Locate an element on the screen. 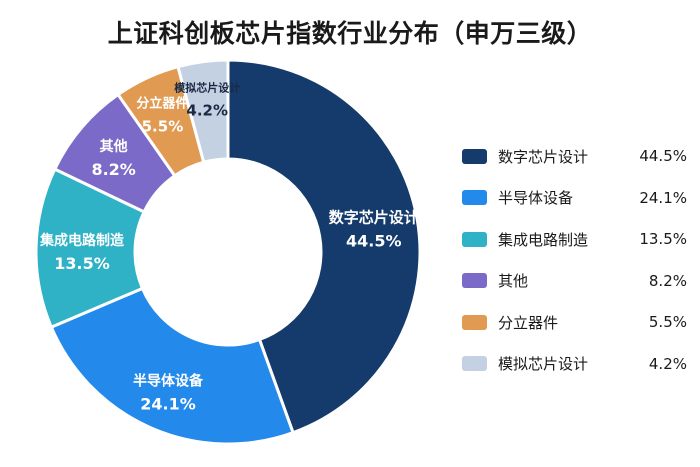  legend-value: 8.2% is located at coordinates (667, 280).